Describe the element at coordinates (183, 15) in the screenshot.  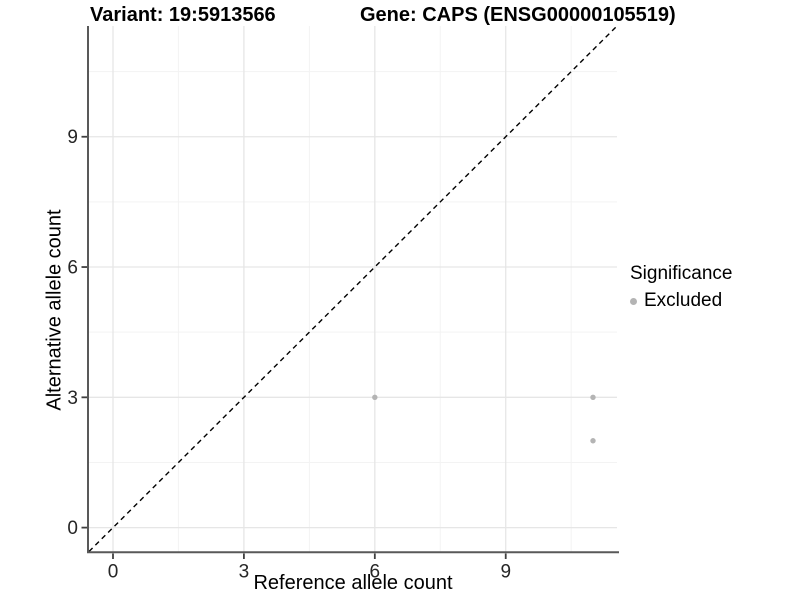
I see `variant-title: Variant: 19:5913566` at that location.